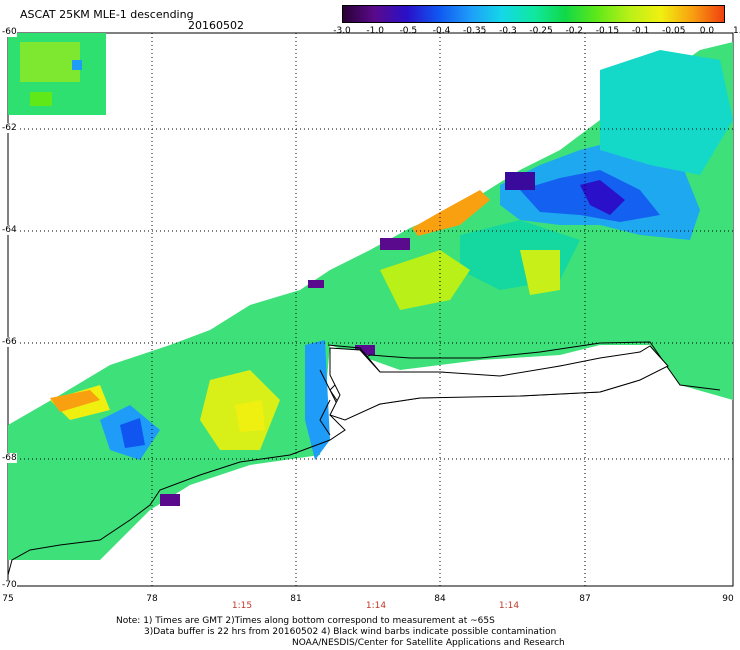  I want to click on title-date: 20160502, so click(216, 25).